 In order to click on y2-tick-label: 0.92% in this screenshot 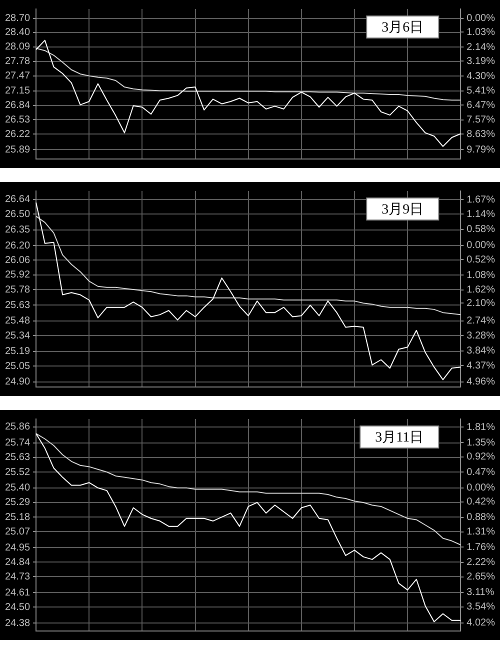, I will do `click(481, 457)`.